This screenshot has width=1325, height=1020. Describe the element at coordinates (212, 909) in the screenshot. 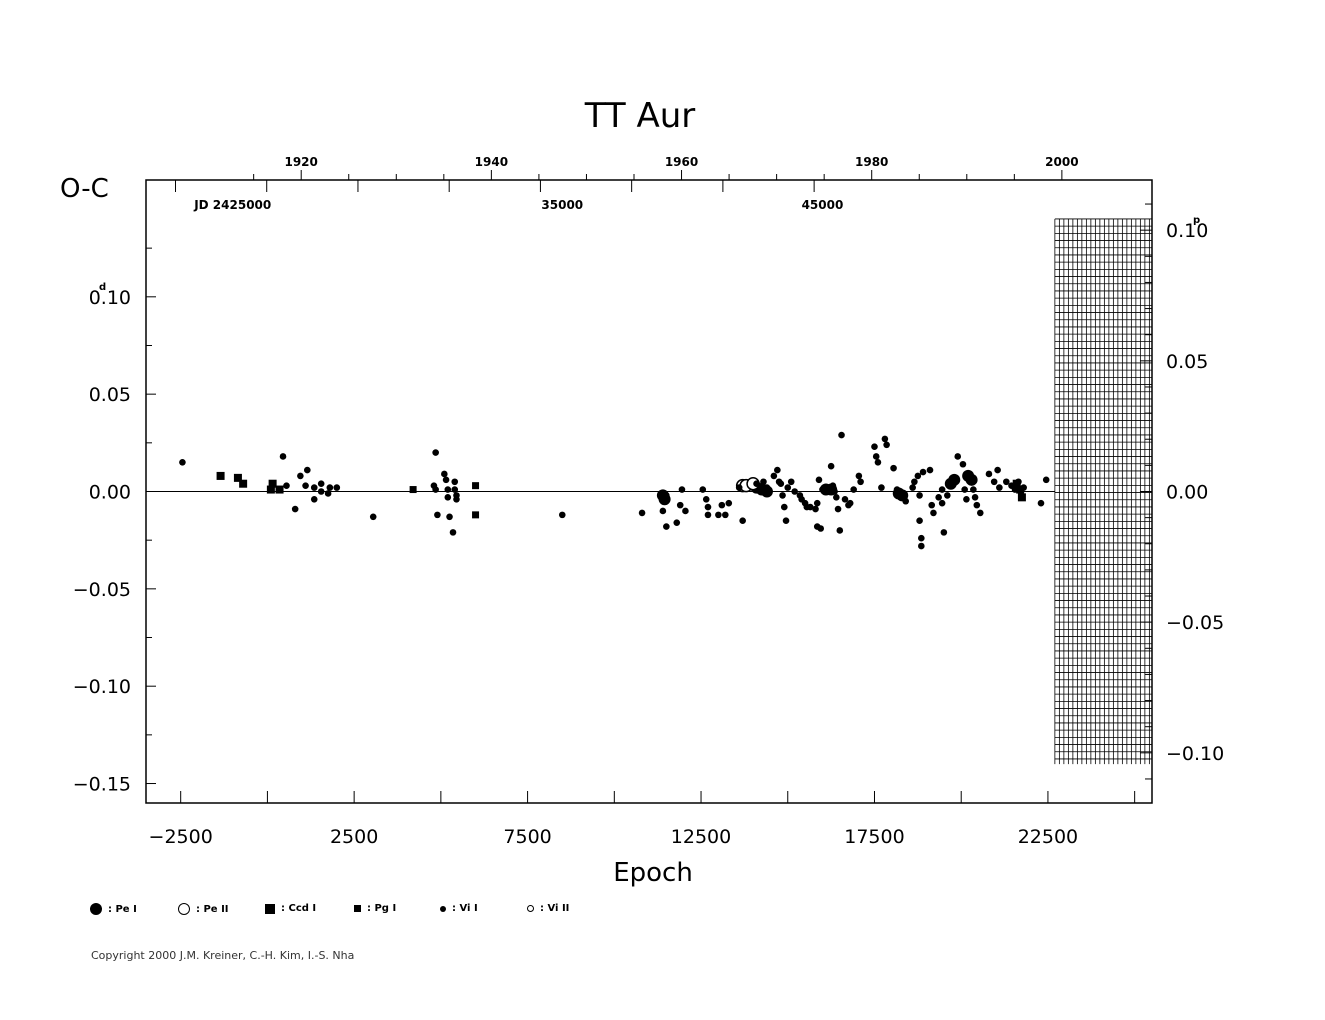

I see `legend-label: : Pe II` at that location.